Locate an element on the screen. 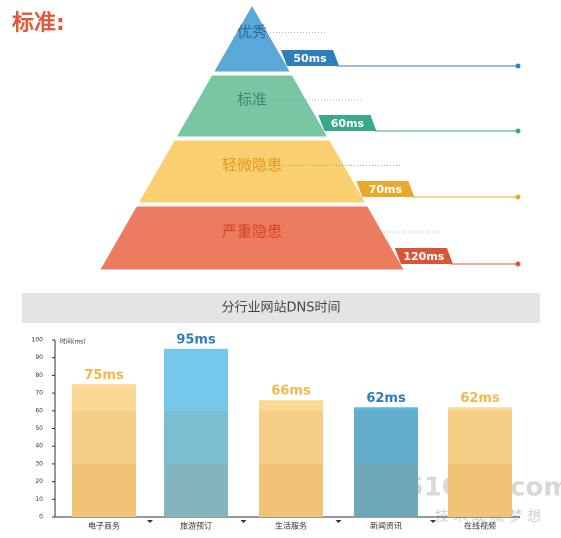  level-label: 轻微隐患 is located at coordinates (252, 165).